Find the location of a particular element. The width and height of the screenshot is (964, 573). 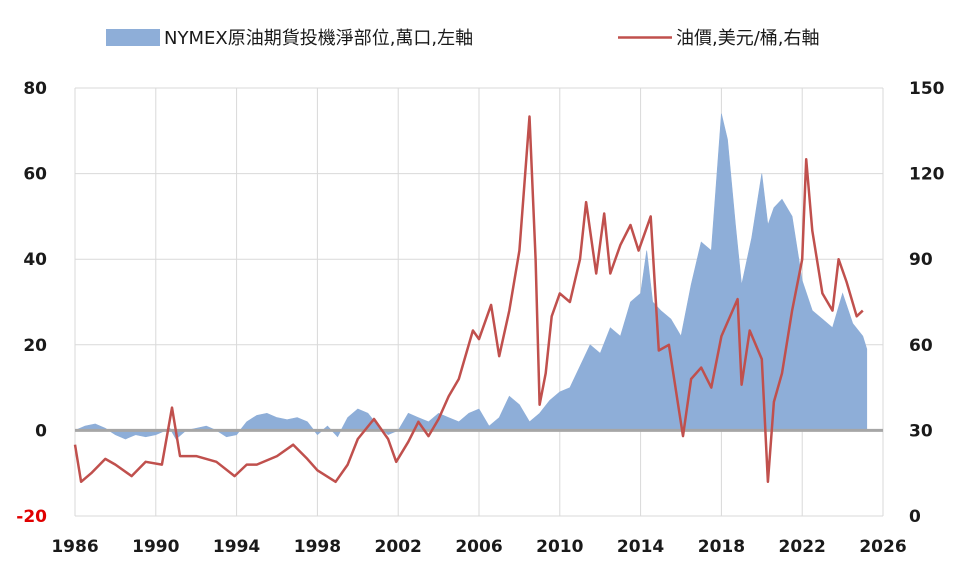

y-left-tick-label: 80 is located at coordinates (35, 89).